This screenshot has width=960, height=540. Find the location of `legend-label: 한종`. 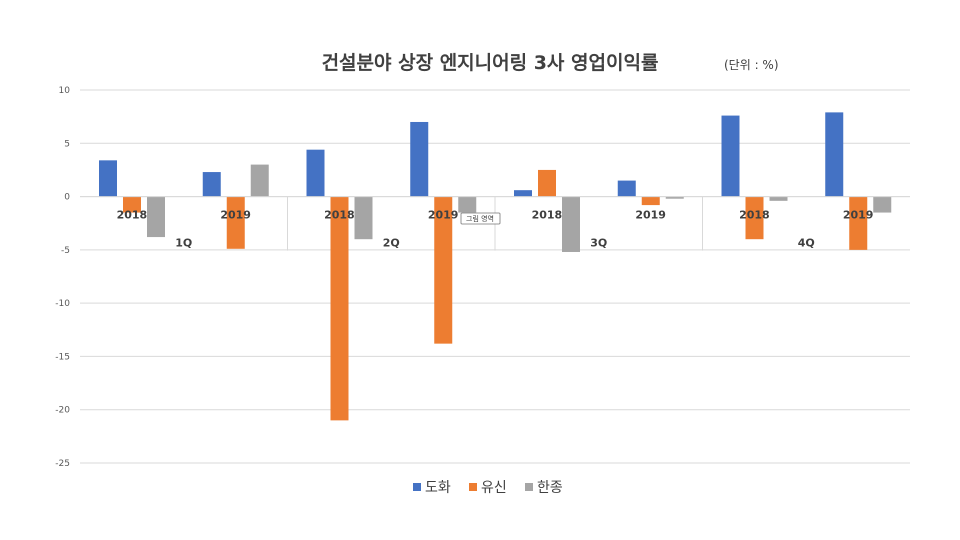

legend-label: 한종 is located at coordinates (550, 488).